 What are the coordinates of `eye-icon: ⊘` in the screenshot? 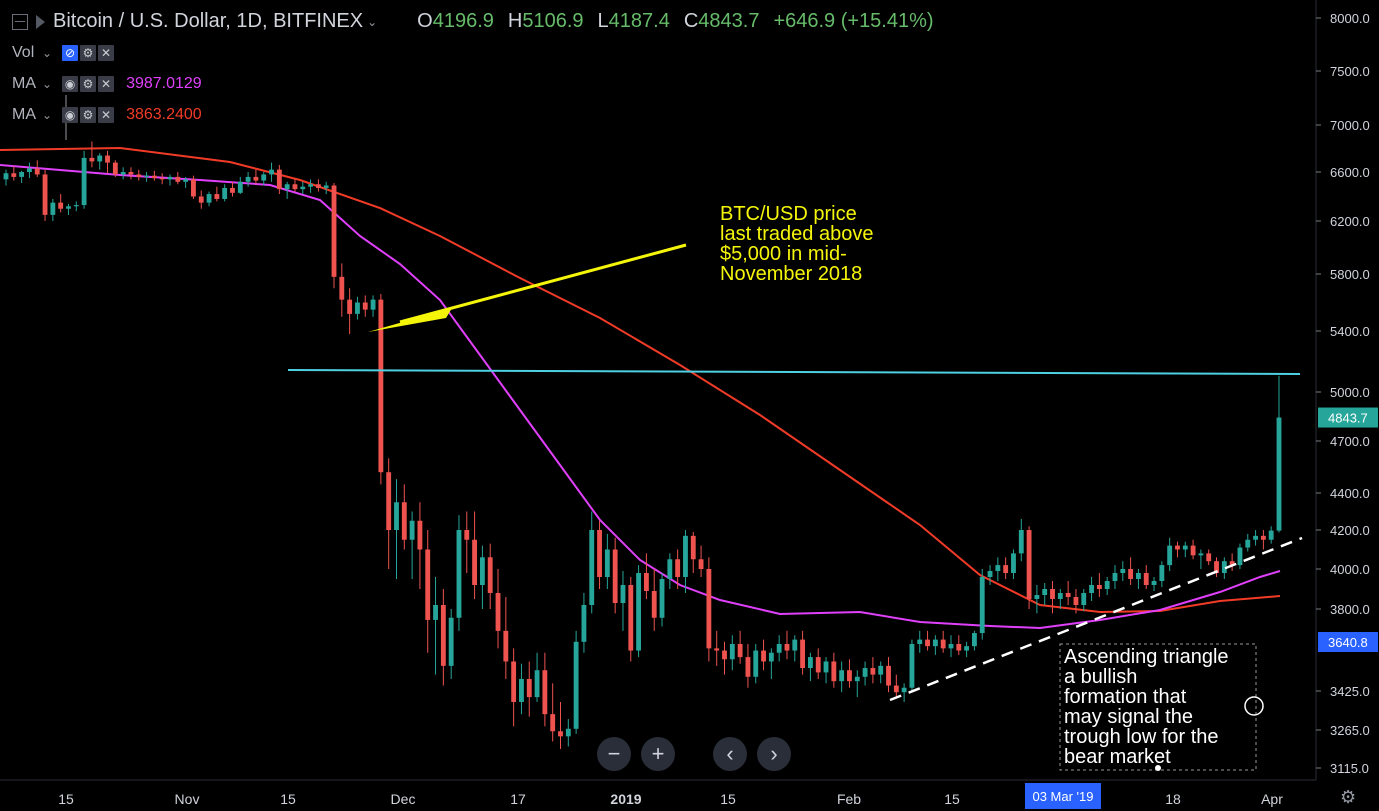 It's located at (70, 53).